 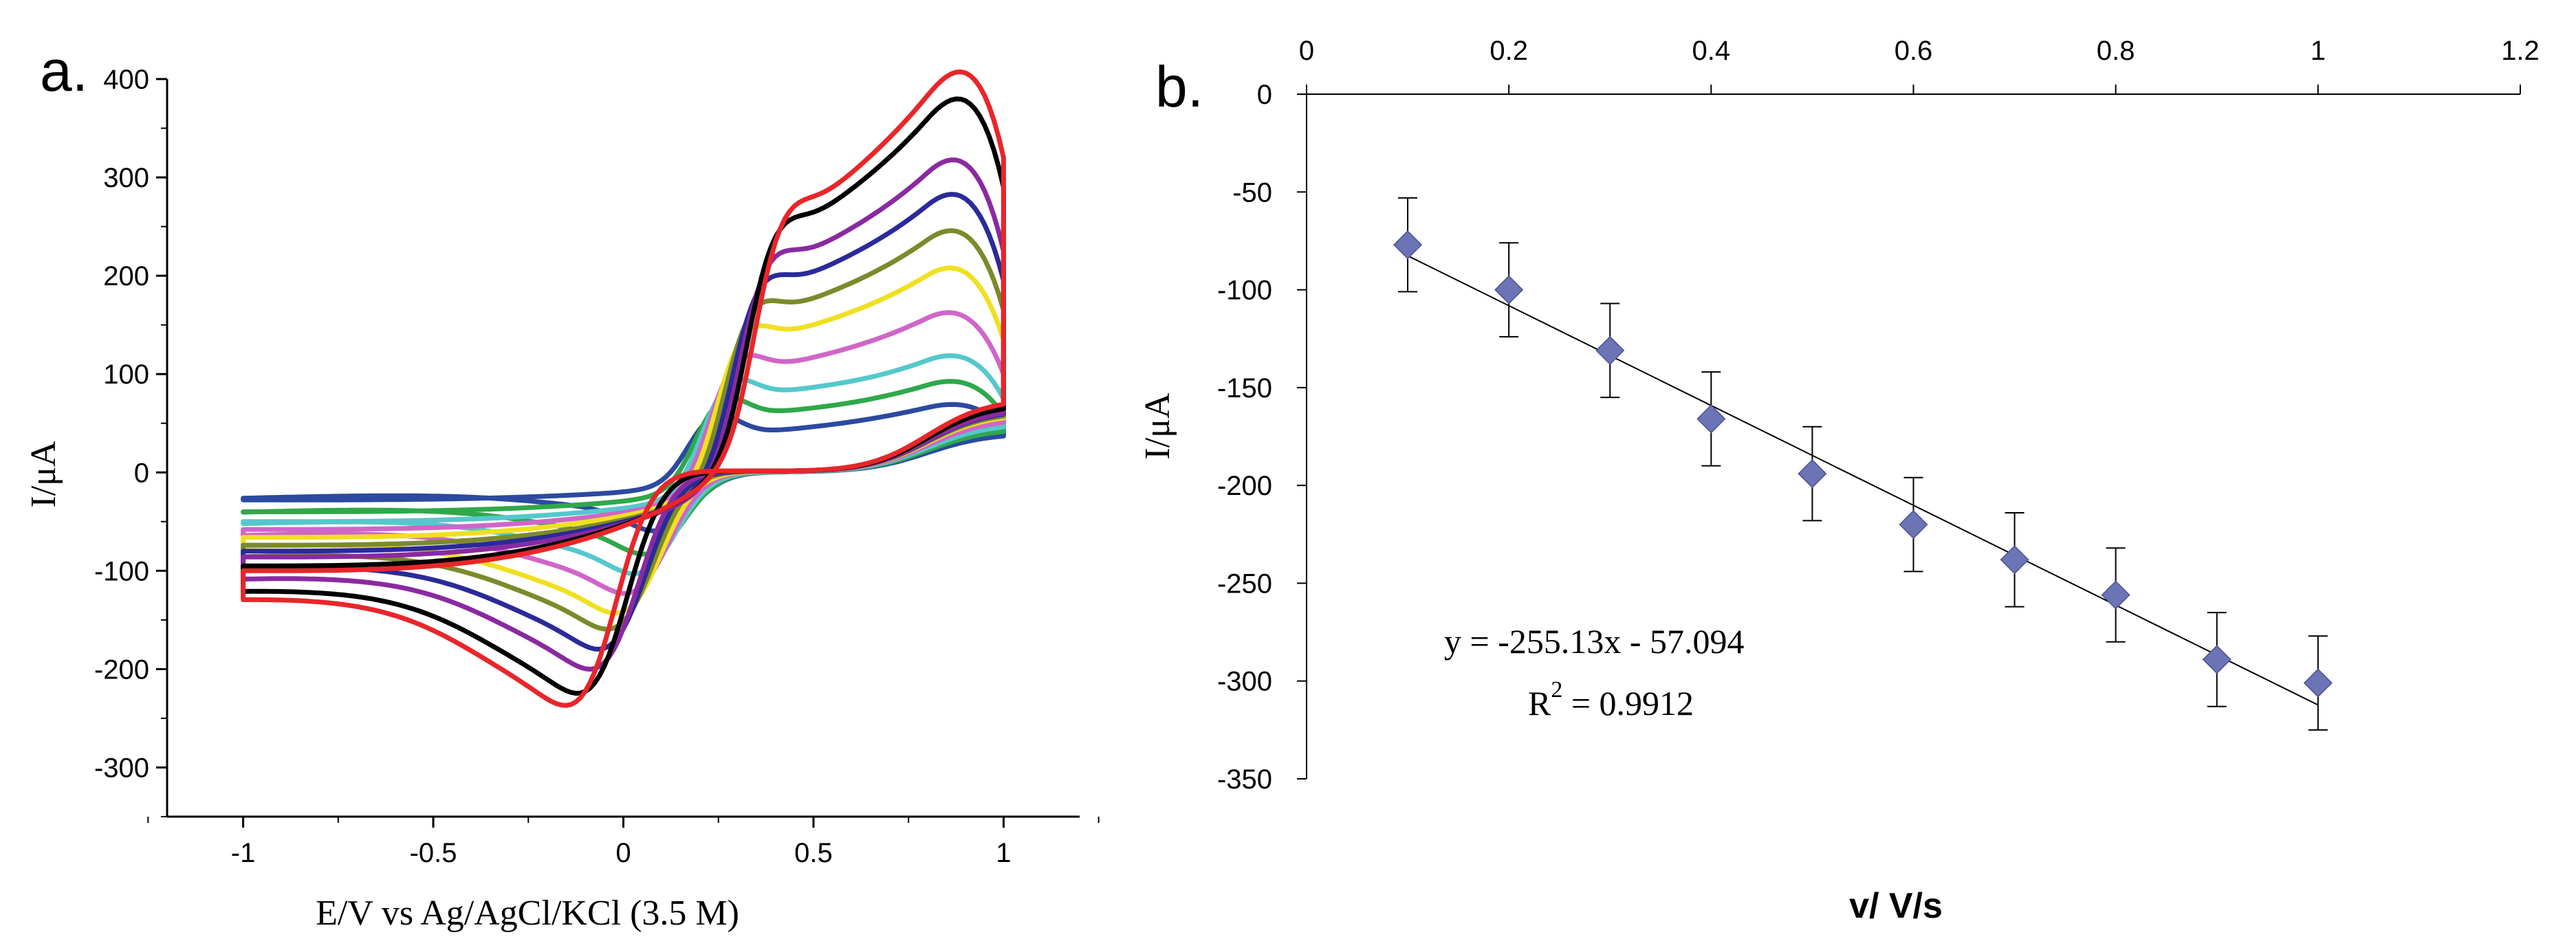 I want to click on panel-a-y-tick-label: 300, so click(x=126, y=178).